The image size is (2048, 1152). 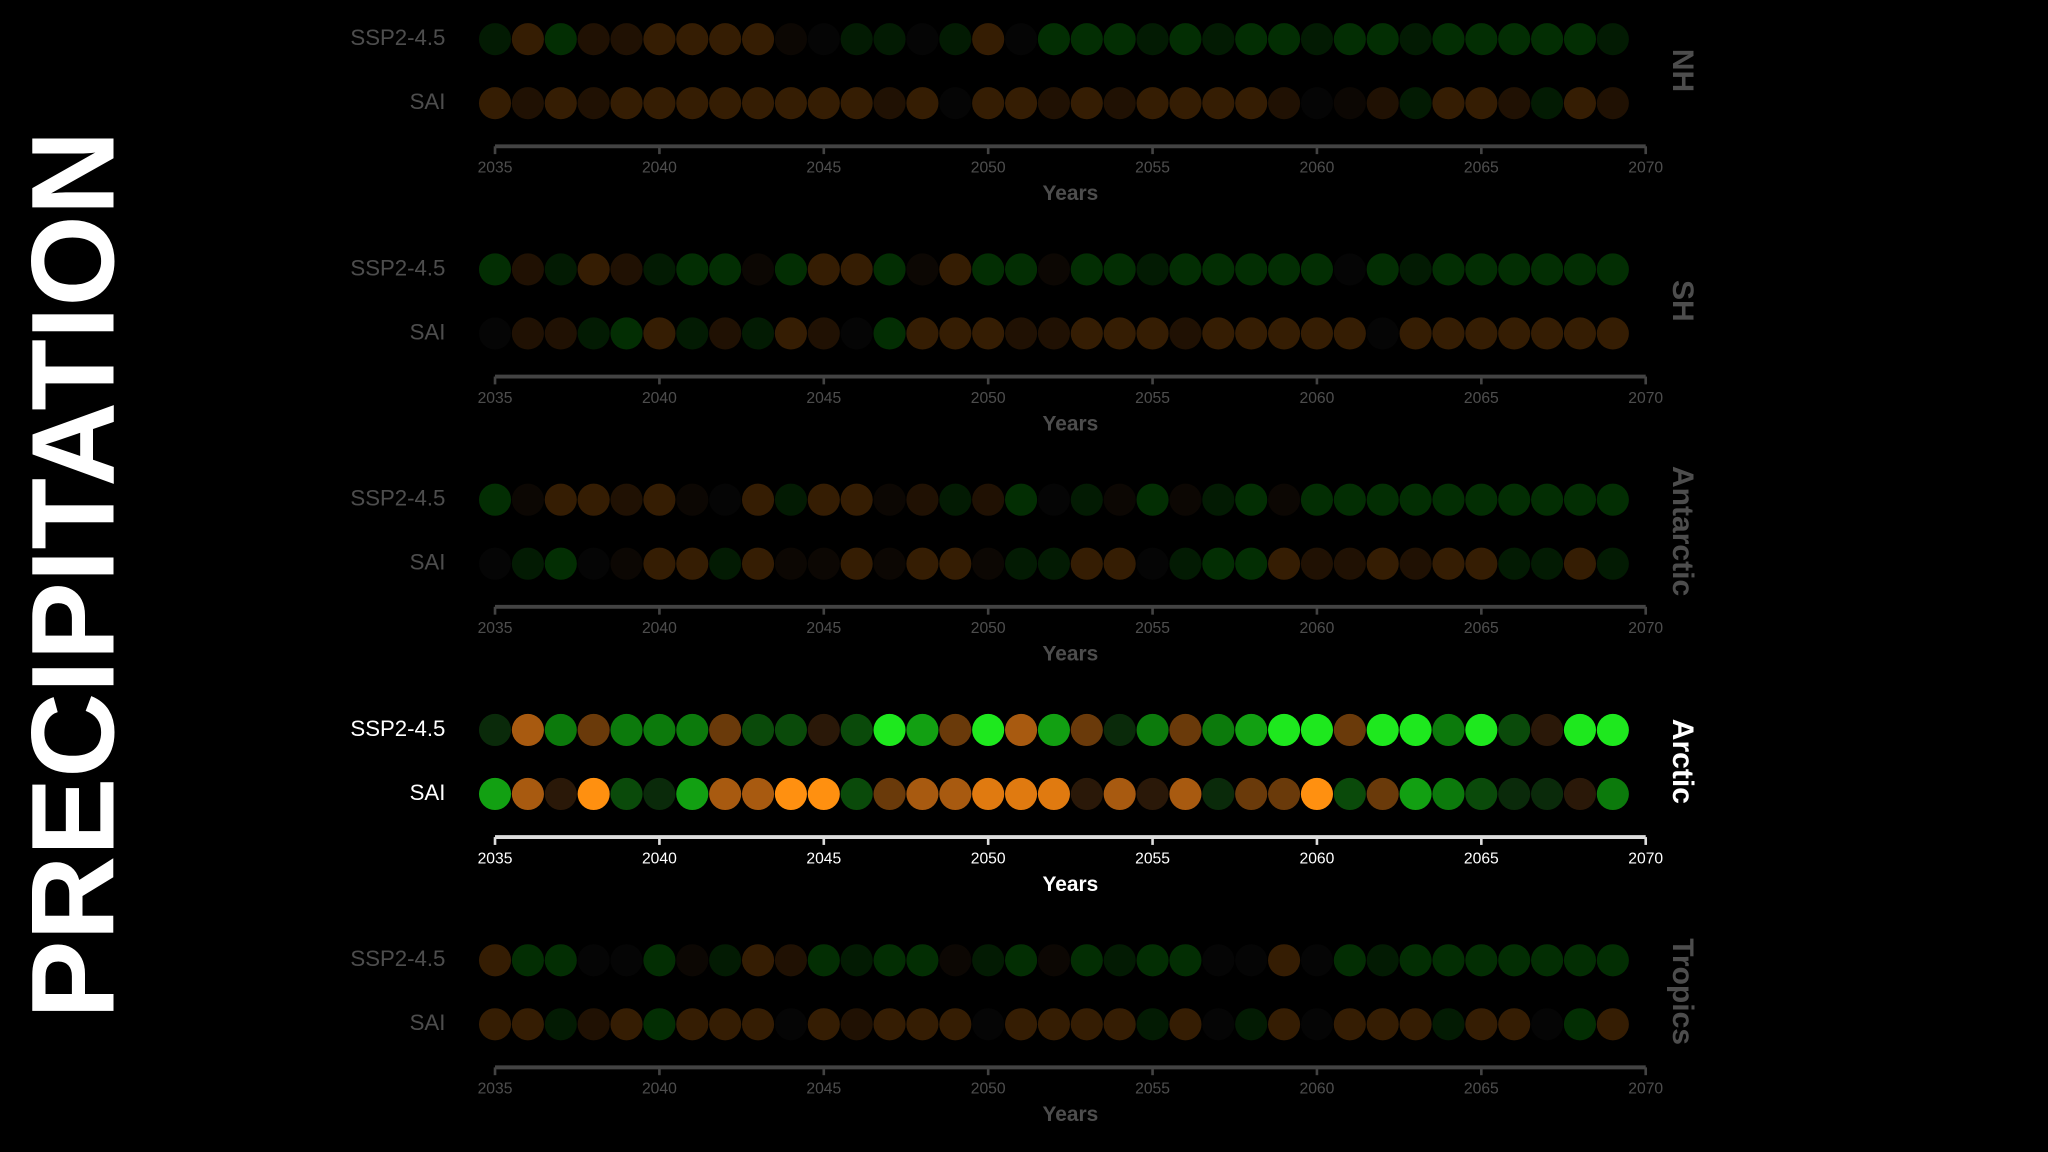 What do you see at coordinates (1317, 1089) in the screenshot?
I see `x-tick-label: 2060` at bounding box center [1317, 1089].